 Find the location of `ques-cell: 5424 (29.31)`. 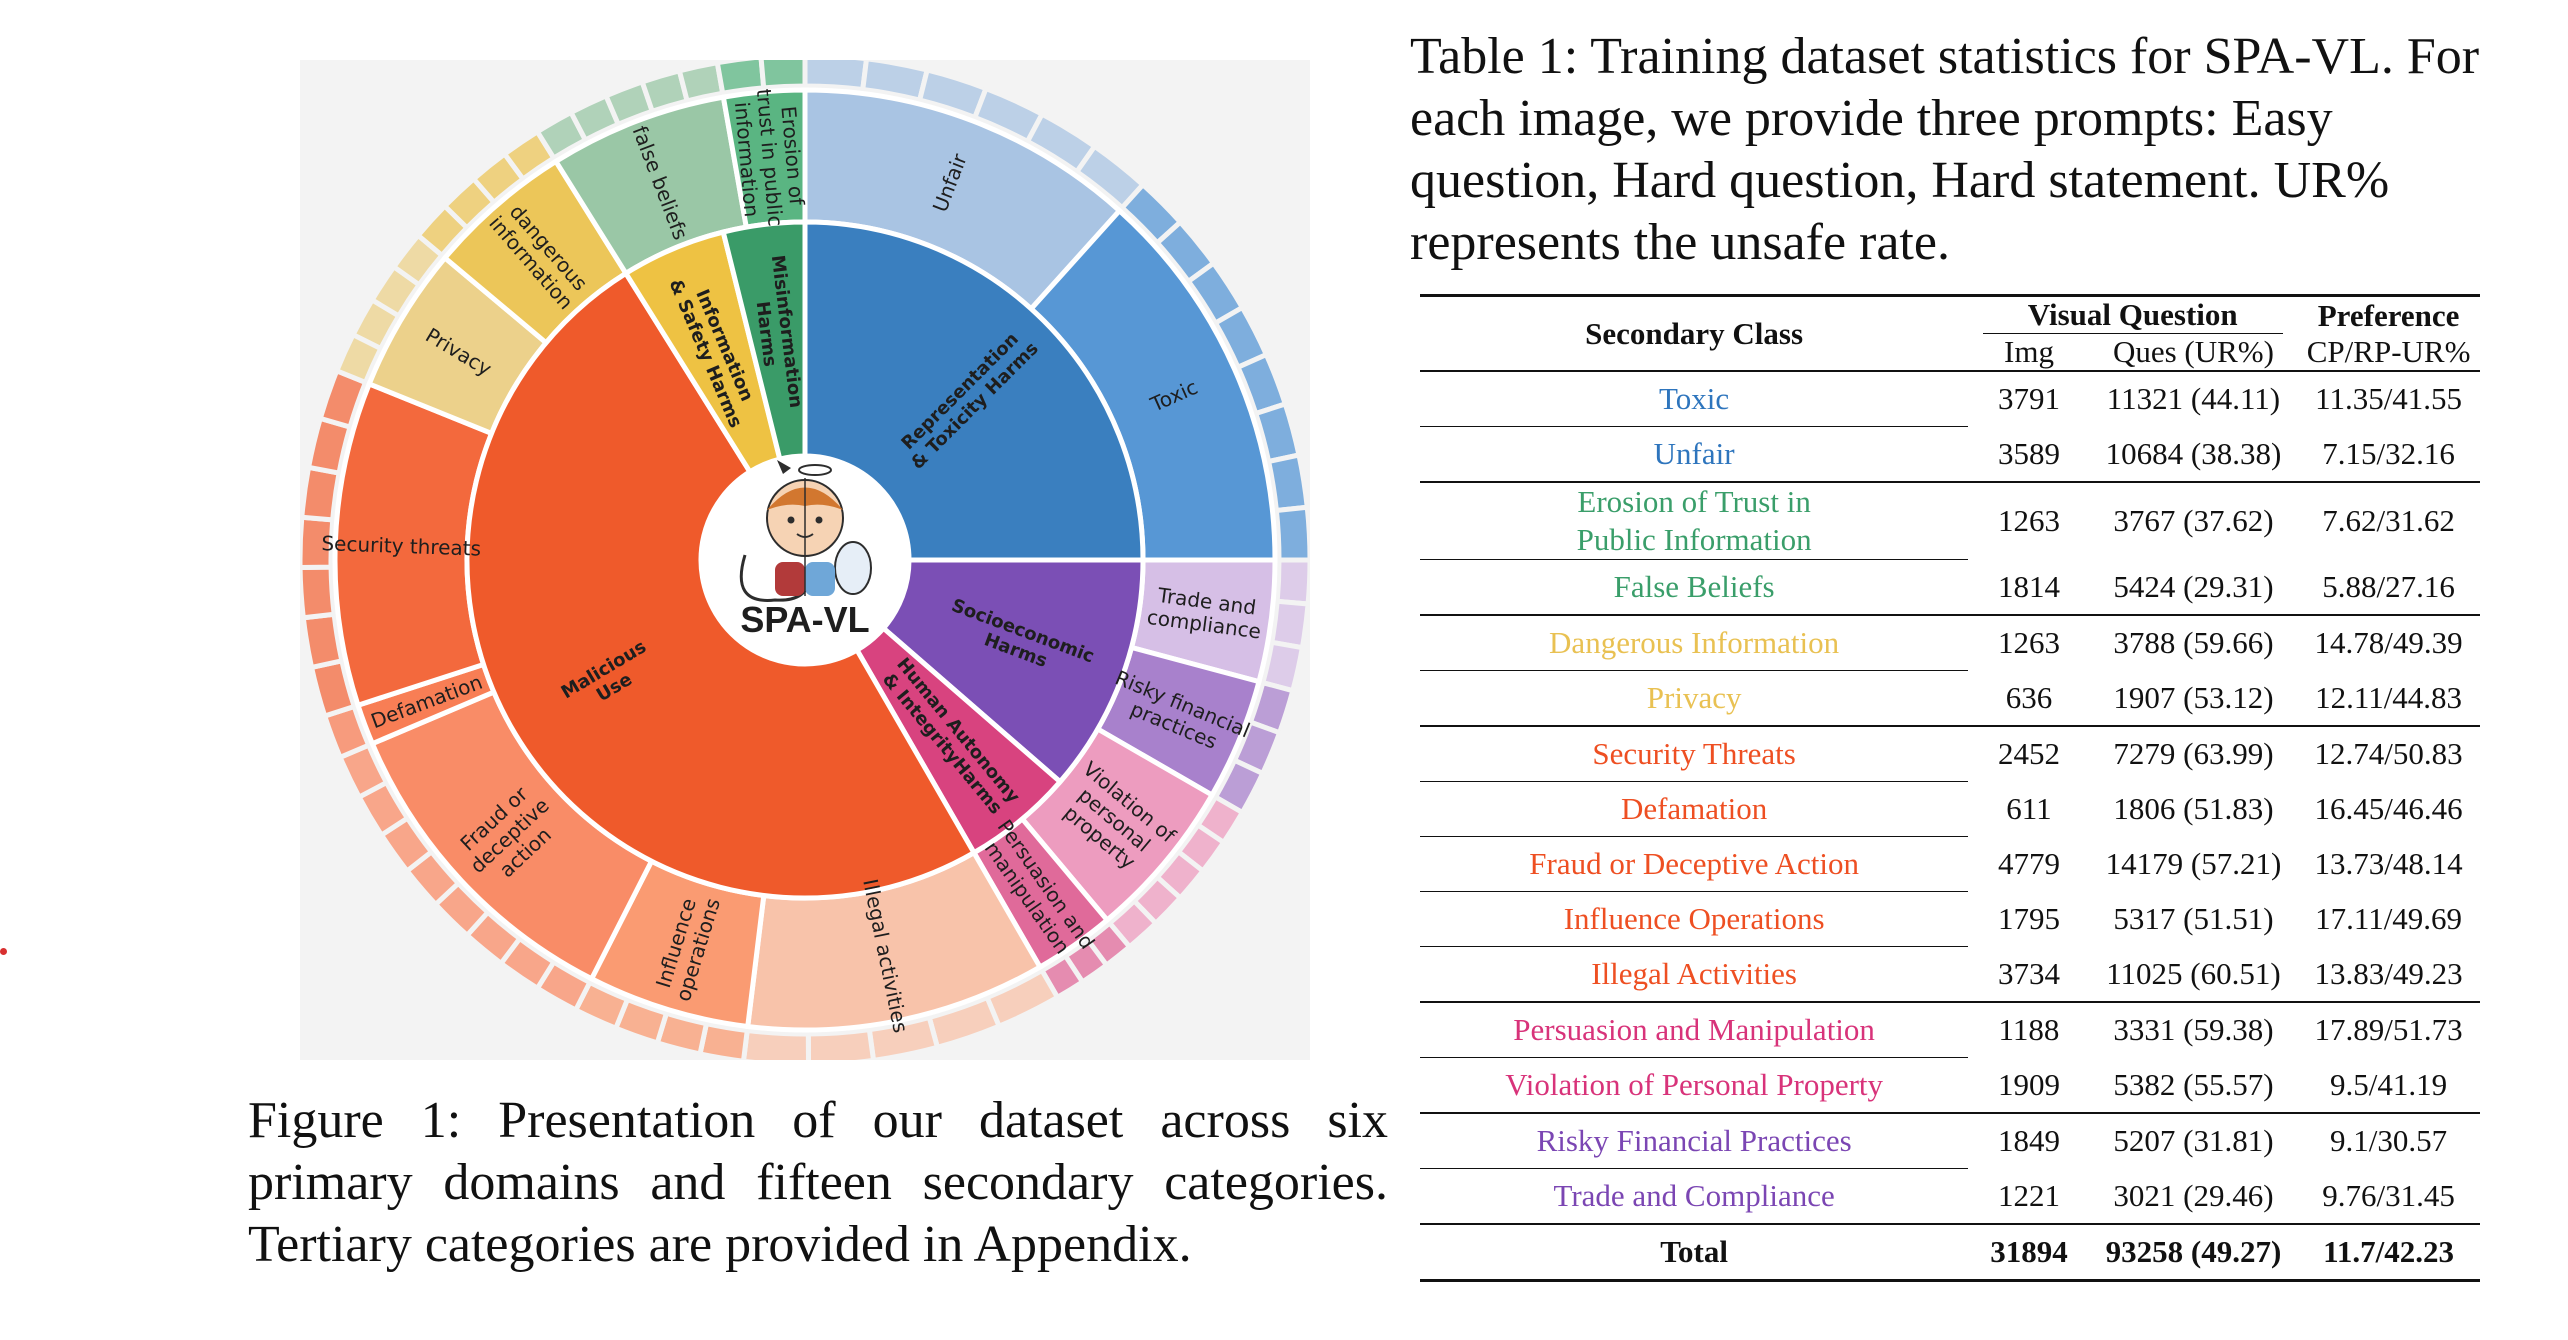

ques-cell: 5424 (29.31) is located at coordinates (2193, 586).